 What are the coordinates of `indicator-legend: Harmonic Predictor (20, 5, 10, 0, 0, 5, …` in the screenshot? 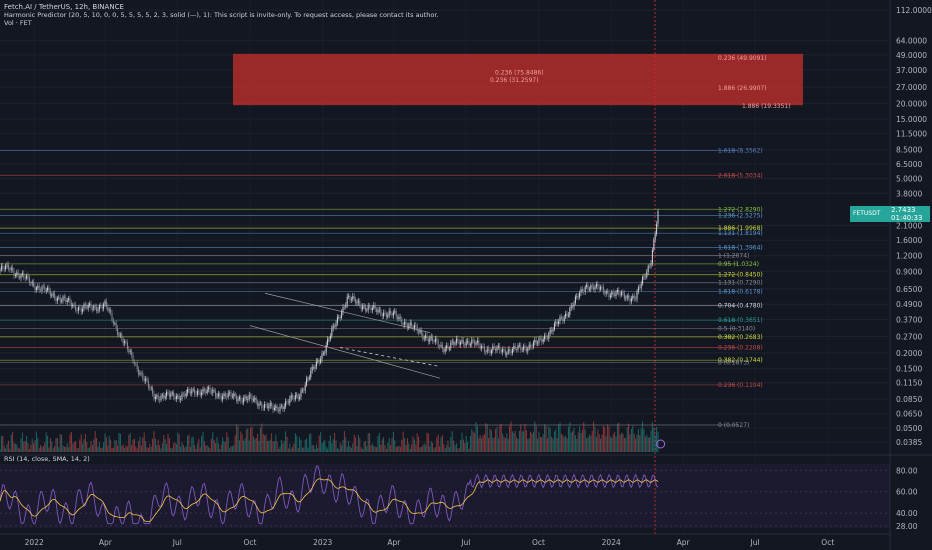 It's located at (221, 15).